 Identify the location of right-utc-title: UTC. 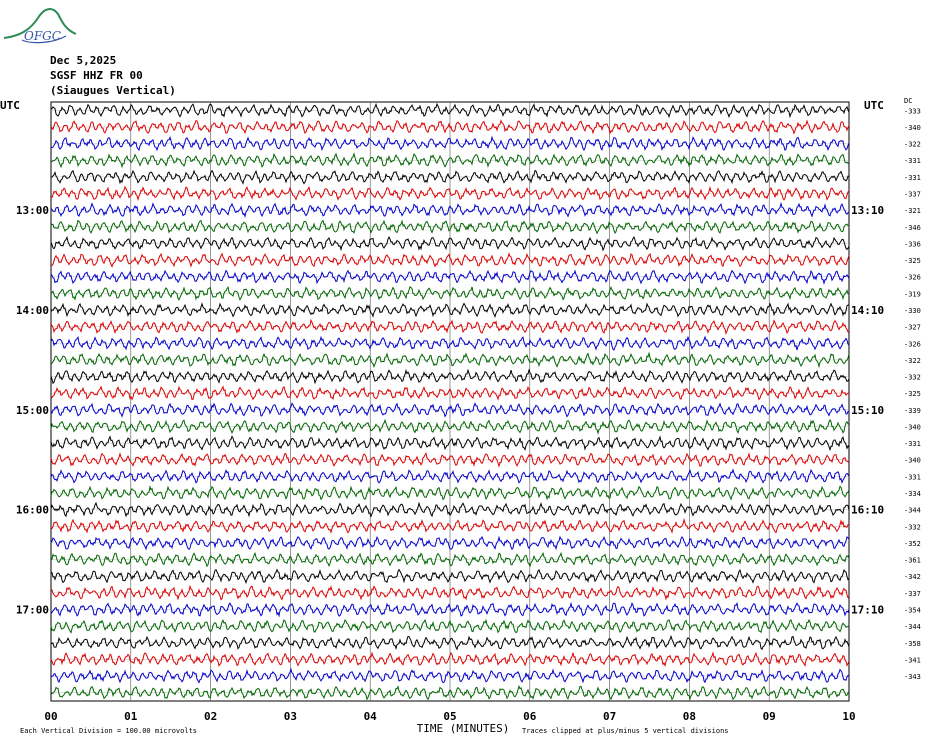
(874, 105).